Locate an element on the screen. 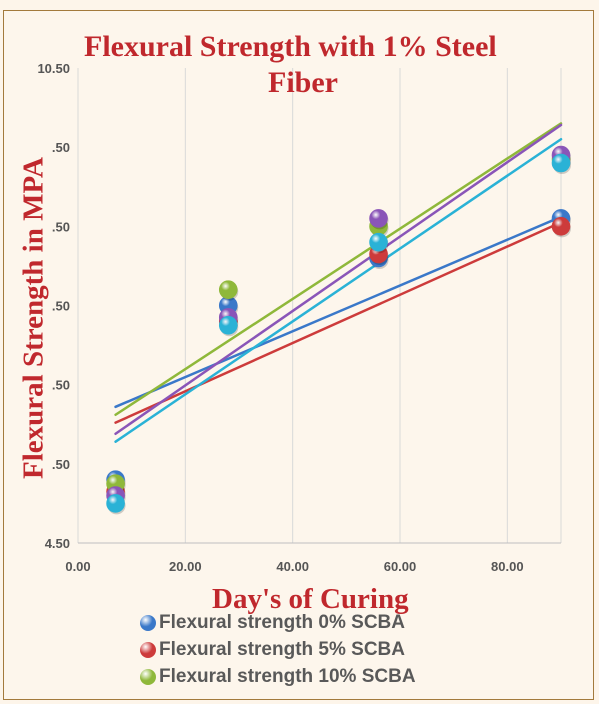 The width and height of the screenshot is (599, 704). chart-title-line2: Fiber is located at coordinates (303, 82).